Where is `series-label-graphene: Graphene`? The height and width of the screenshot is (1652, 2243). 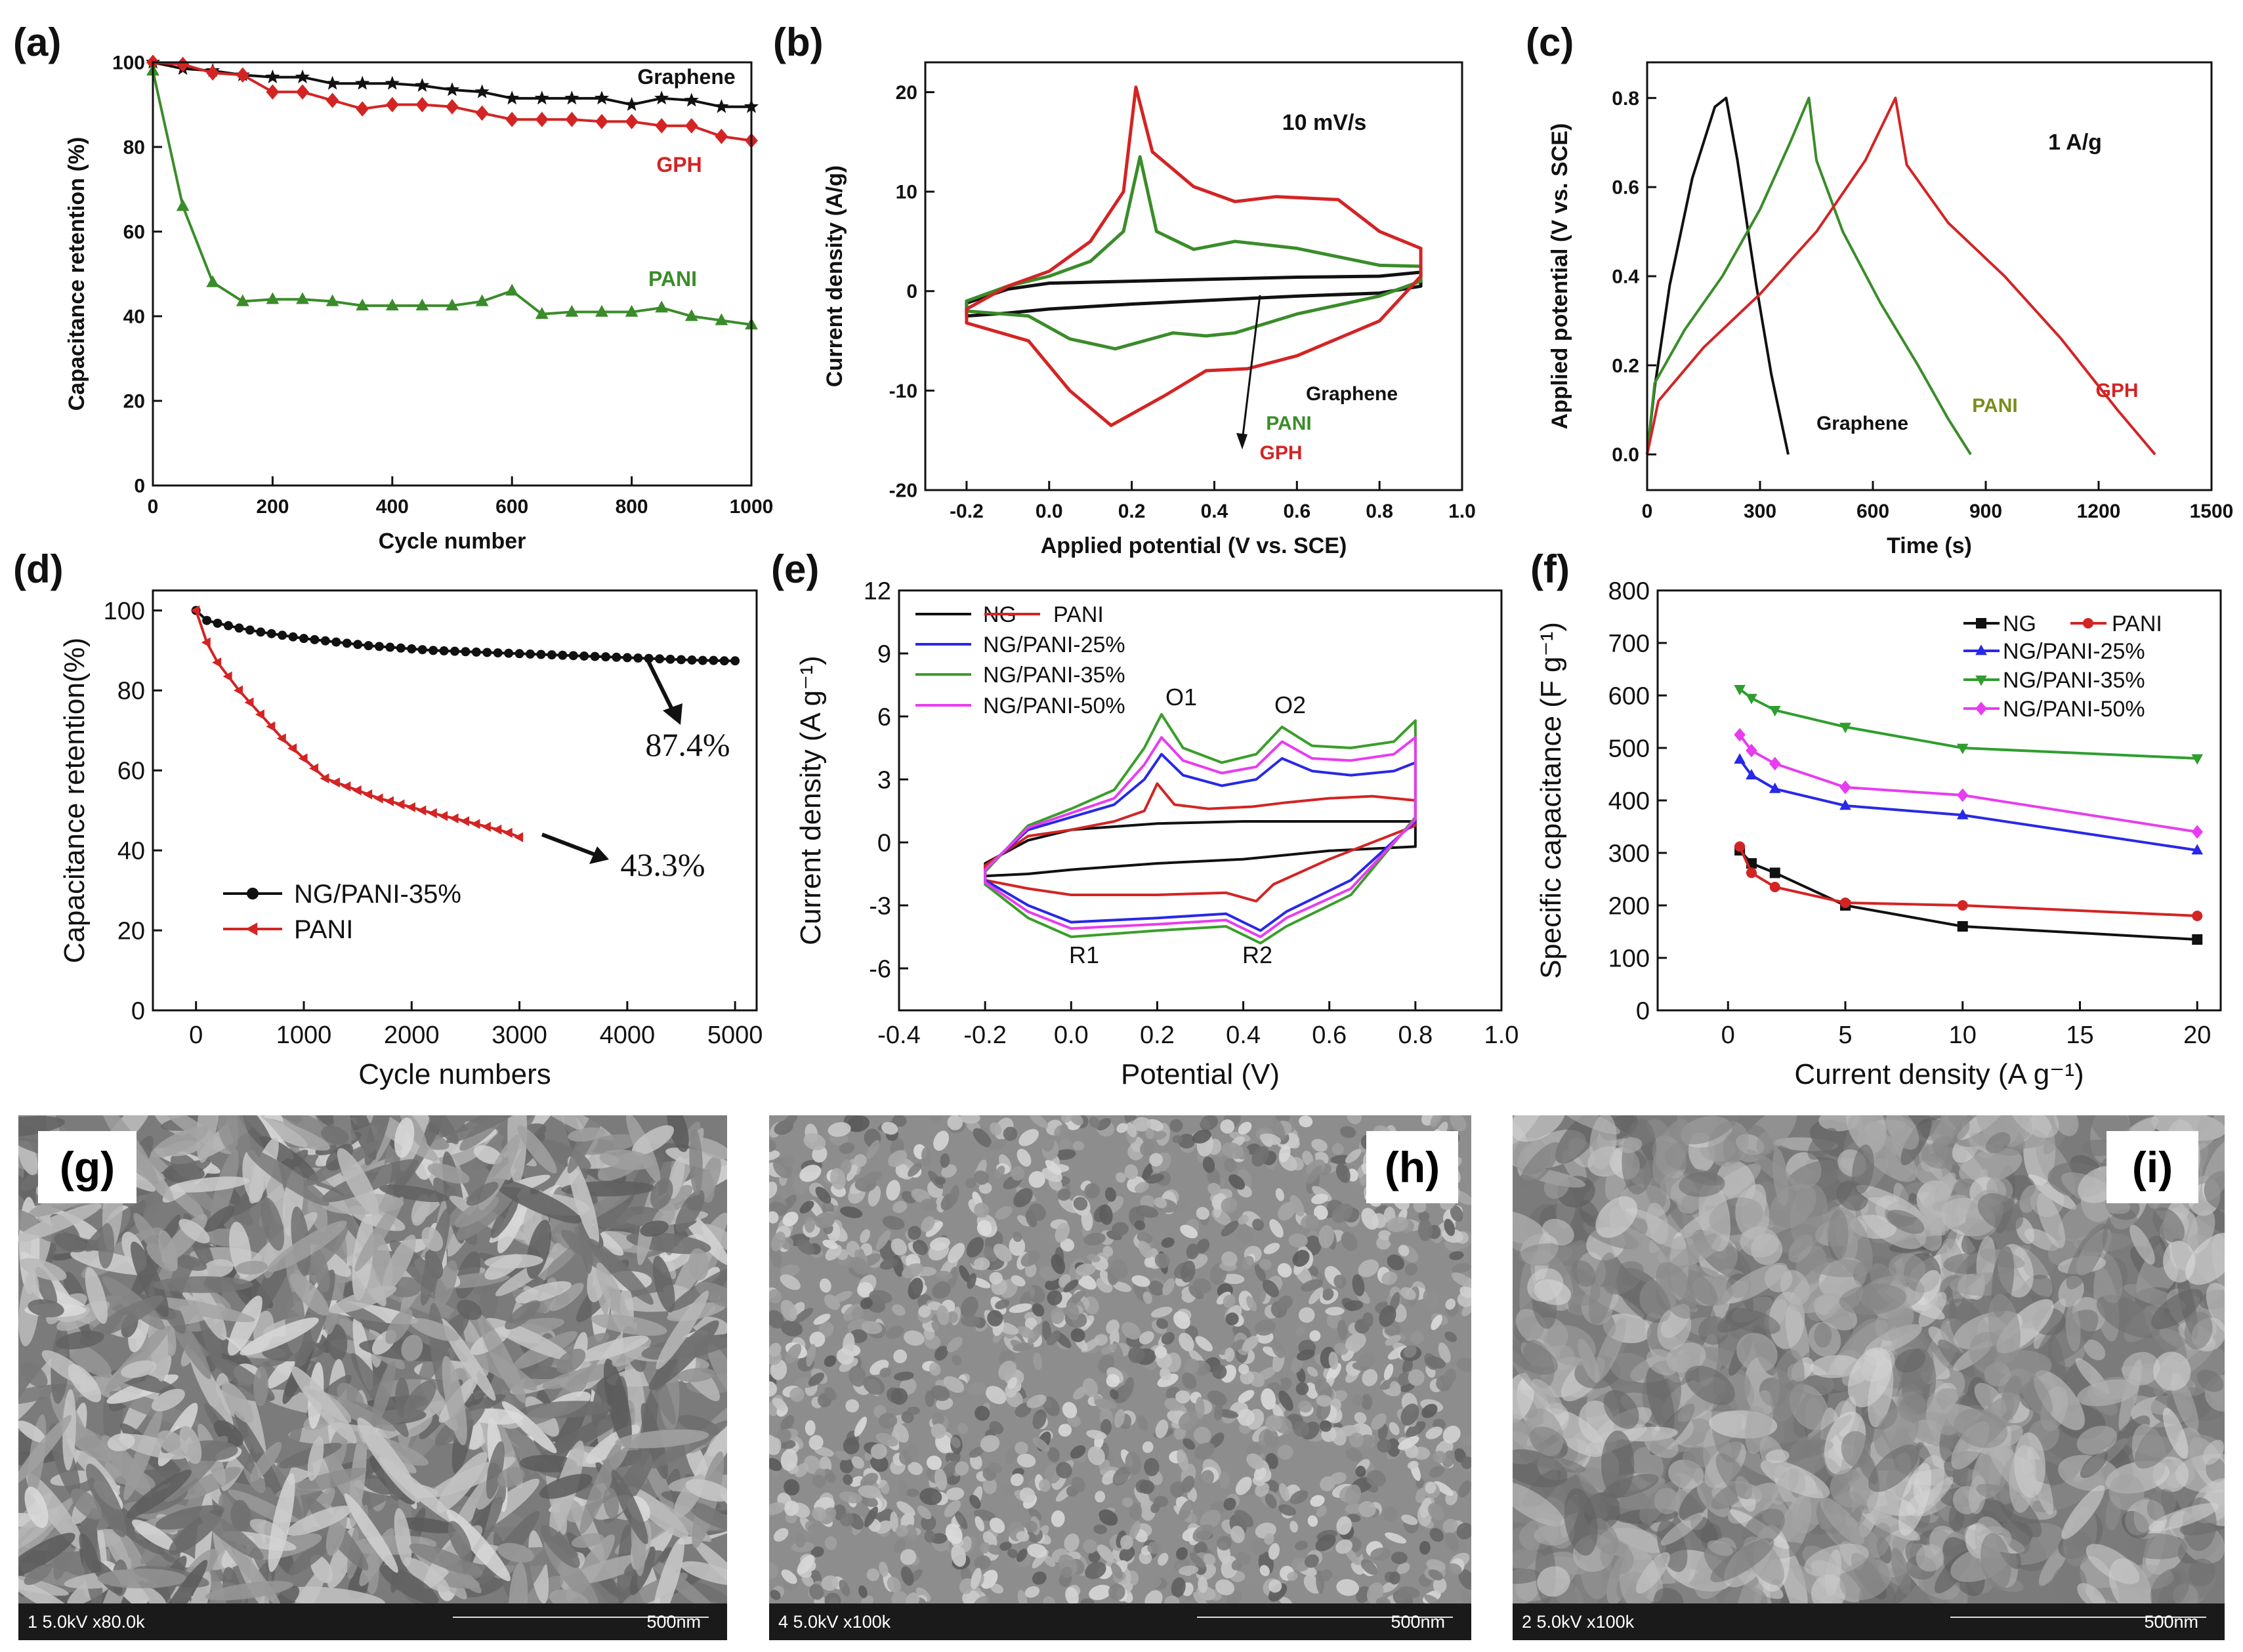 series-label-graphene: Graphene is located at coordinates (1352, 394).